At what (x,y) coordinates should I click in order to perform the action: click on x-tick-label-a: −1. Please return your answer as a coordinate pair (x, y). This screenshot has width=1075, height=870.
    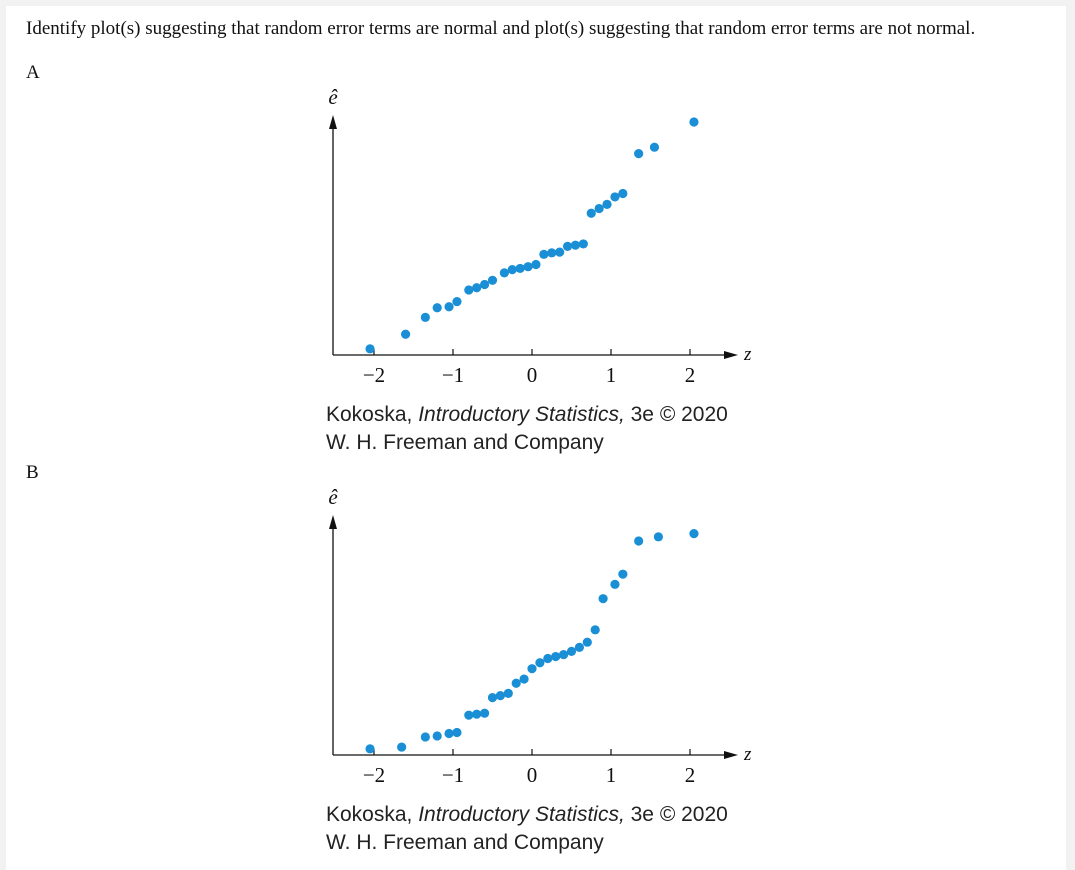
    Looking at the image, I should click on (453, 375).